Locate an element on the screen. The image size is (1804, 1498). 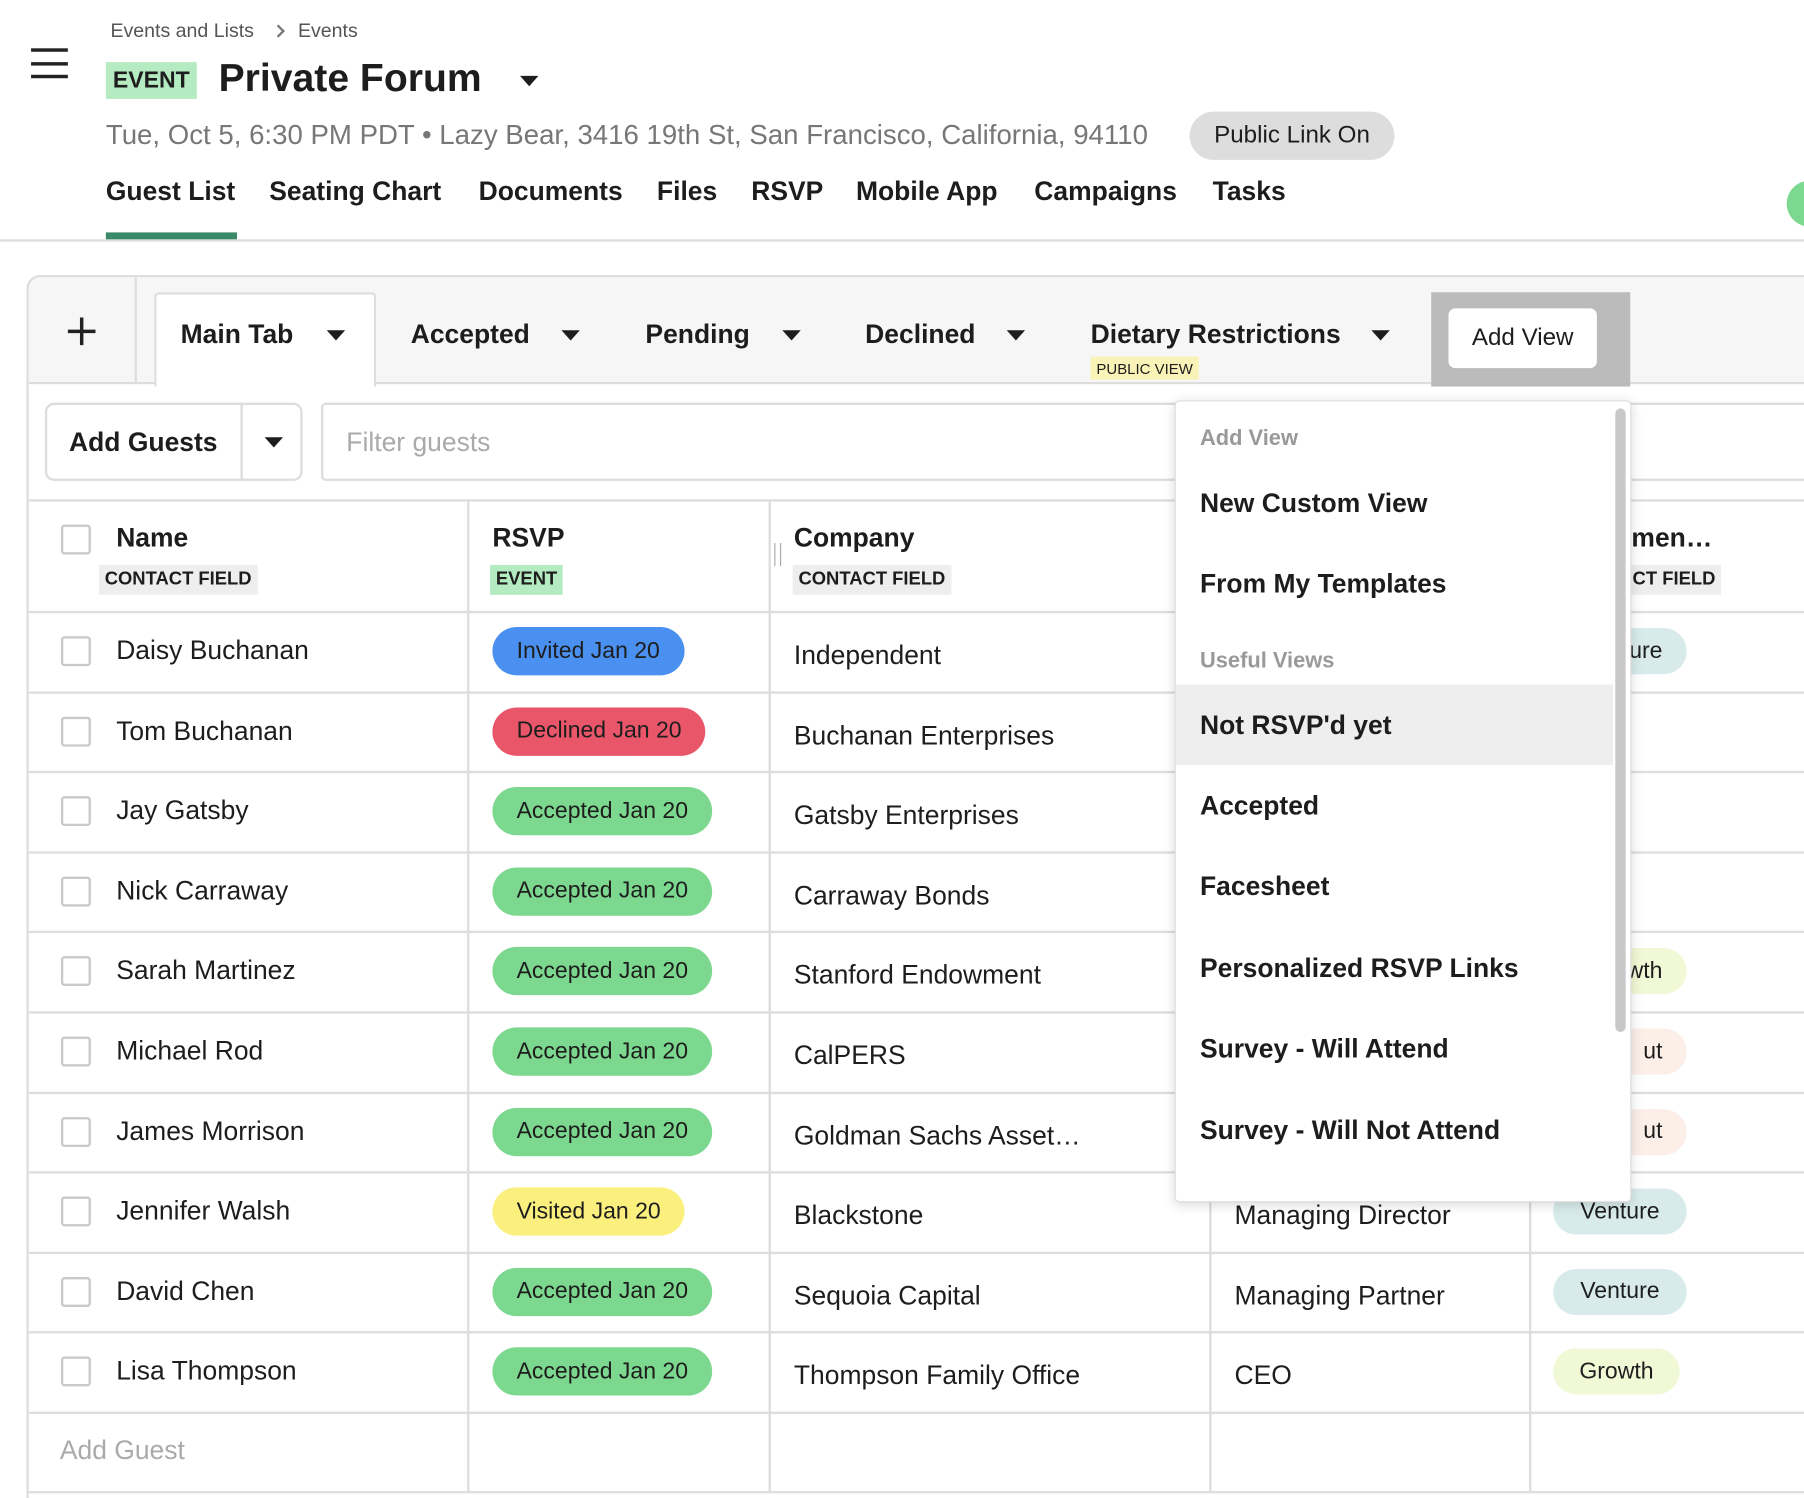
dropdown-item: New Custom View is located at coordinates (1313, 502).